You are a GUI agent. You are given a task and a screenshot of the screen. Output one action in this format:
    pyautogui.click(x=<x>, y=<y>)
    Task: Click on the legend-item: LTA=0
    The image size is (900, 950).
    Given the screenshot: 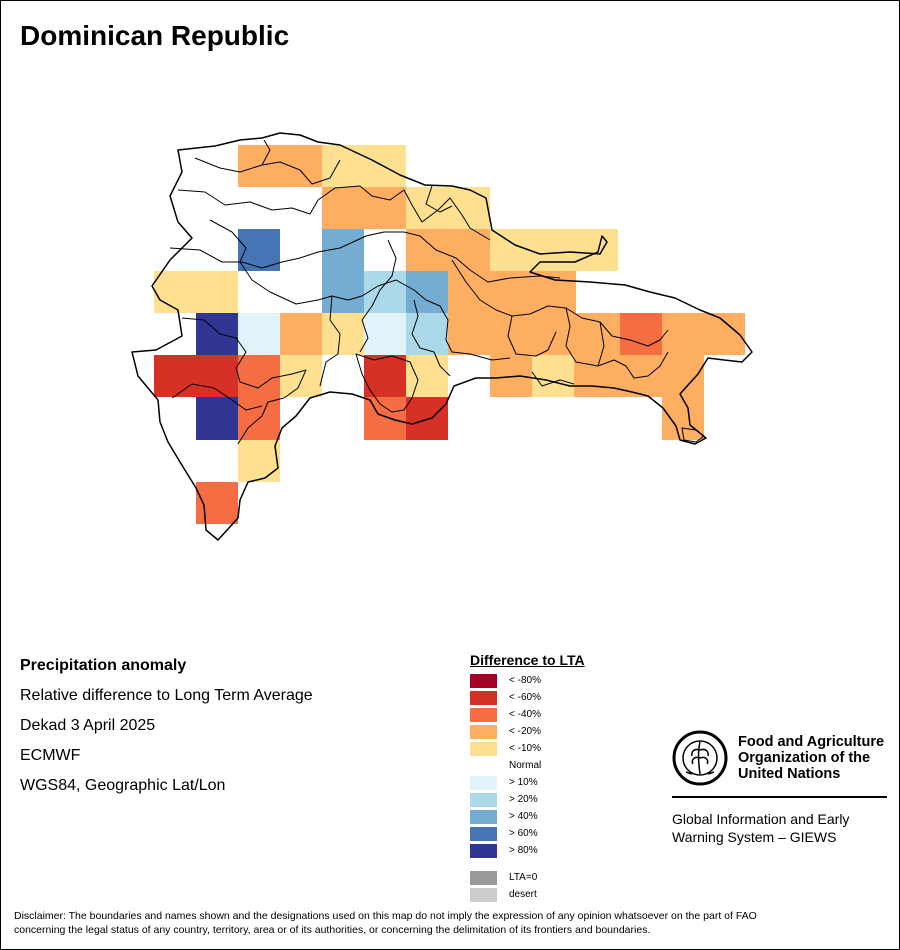 What is the action you would take?
    pyautogui.click(x=560, y=877)
    